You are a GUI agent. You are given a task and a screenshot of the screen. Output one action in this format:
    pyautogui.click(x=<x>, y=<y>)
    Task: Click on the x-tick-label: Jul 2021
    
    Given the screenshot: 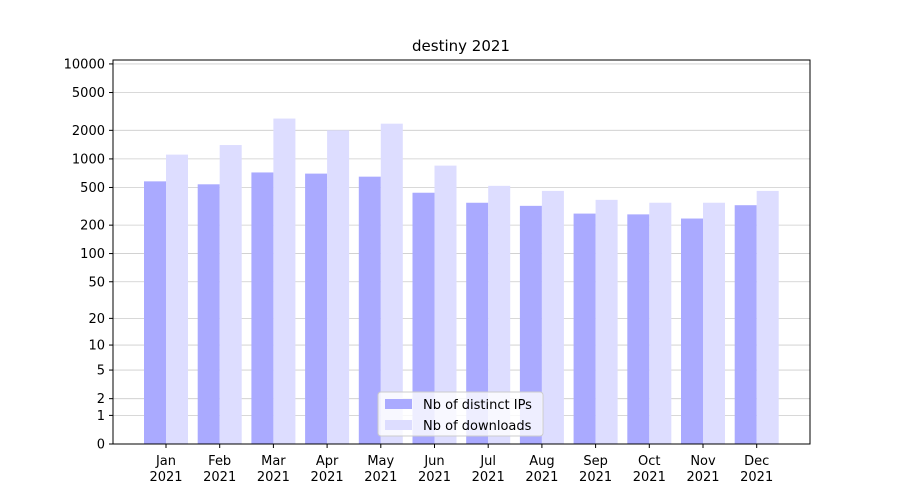 What is the action you would take?
    pyautogui.click(x=488, y=469)
    